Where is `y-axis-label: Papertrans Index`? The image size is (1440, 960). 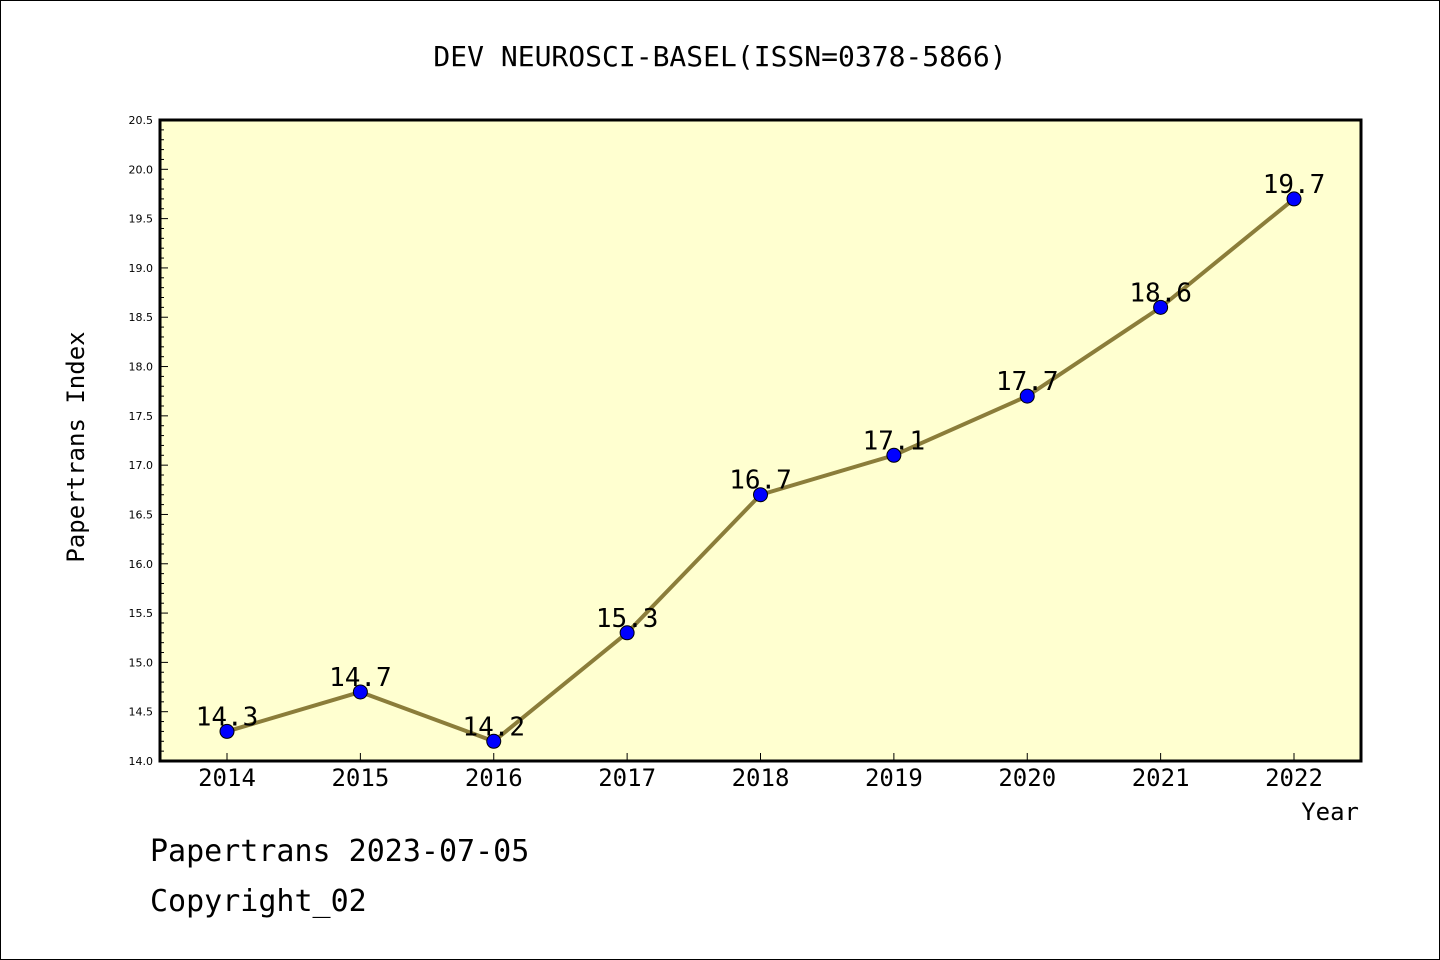 y-axis-label: Papertrans Index is located at coordinates (76, 446).